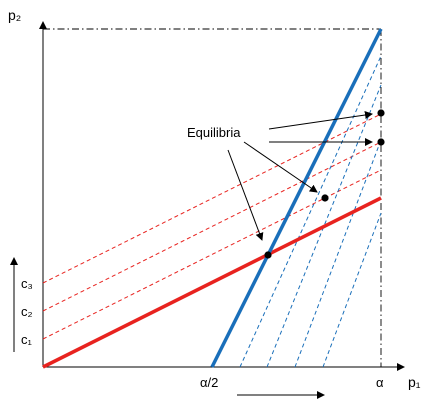 The width and height of the screenshot is (428, 402). Describe the element at coordinates (209, 382) in the screenshot. I see `x-tick-alpha-half: α/2` at that location.